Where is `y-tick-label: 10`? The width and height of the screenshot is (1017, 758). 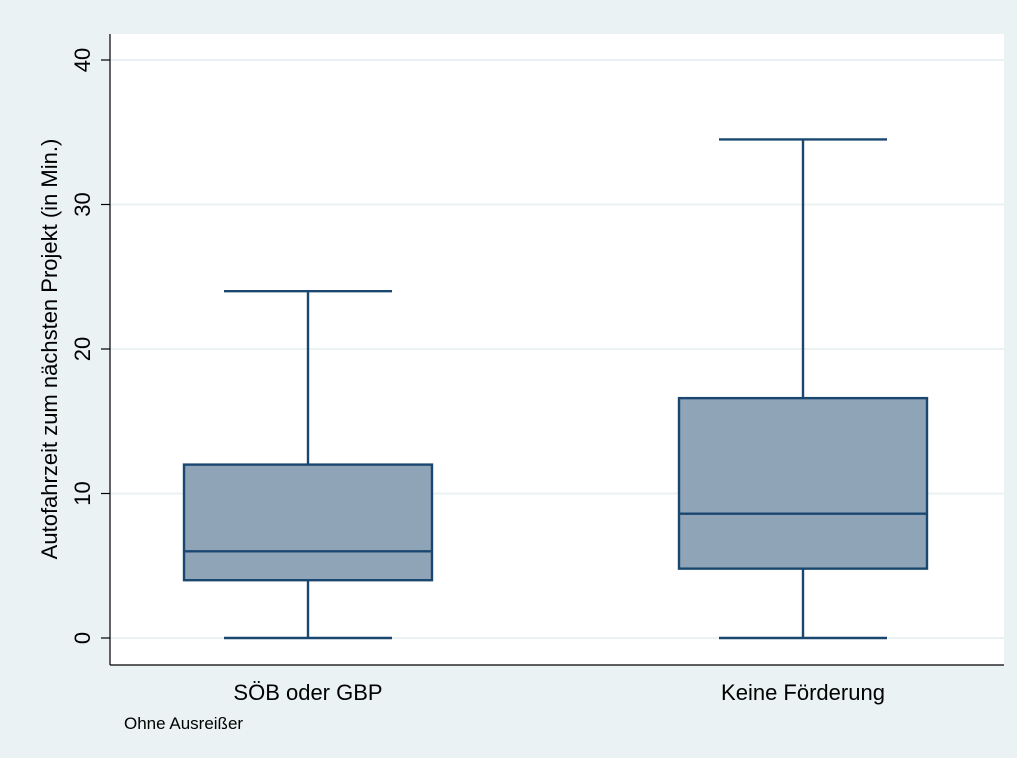
y-tick-label: 10 is located at coordinates (82, 493).